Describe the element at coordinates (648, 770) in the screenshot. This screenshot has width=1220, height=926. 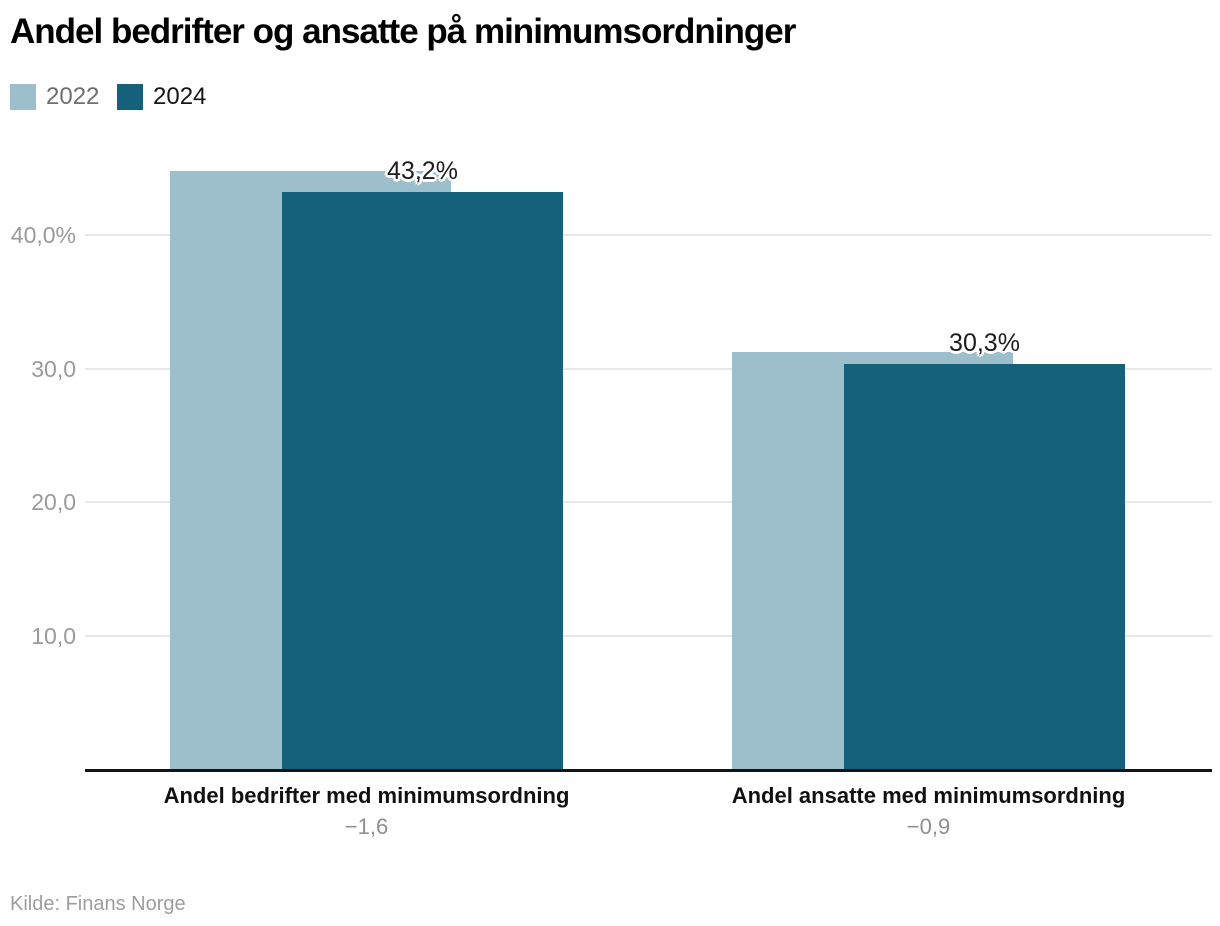
I see `x-axis-line` at that location.